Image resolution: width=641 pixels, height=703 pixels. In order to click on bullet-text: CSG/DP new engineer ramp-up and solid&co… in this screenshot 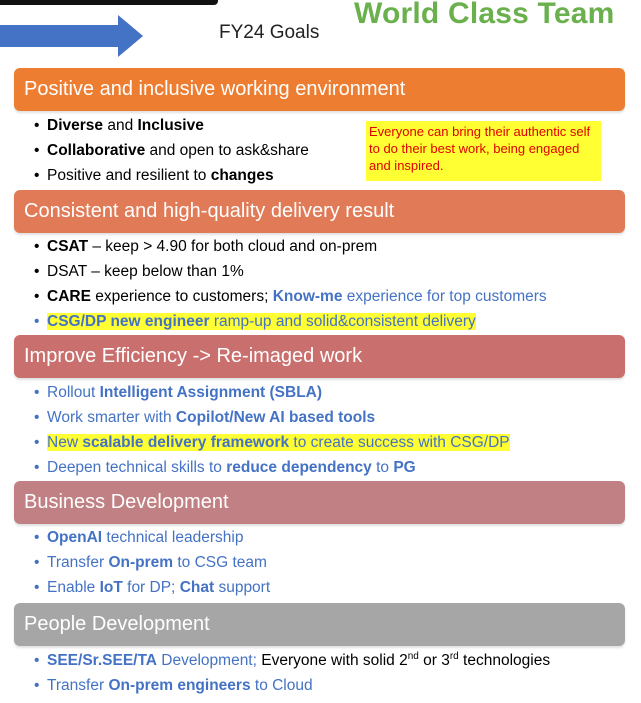, I will do `click(261, 321)`.